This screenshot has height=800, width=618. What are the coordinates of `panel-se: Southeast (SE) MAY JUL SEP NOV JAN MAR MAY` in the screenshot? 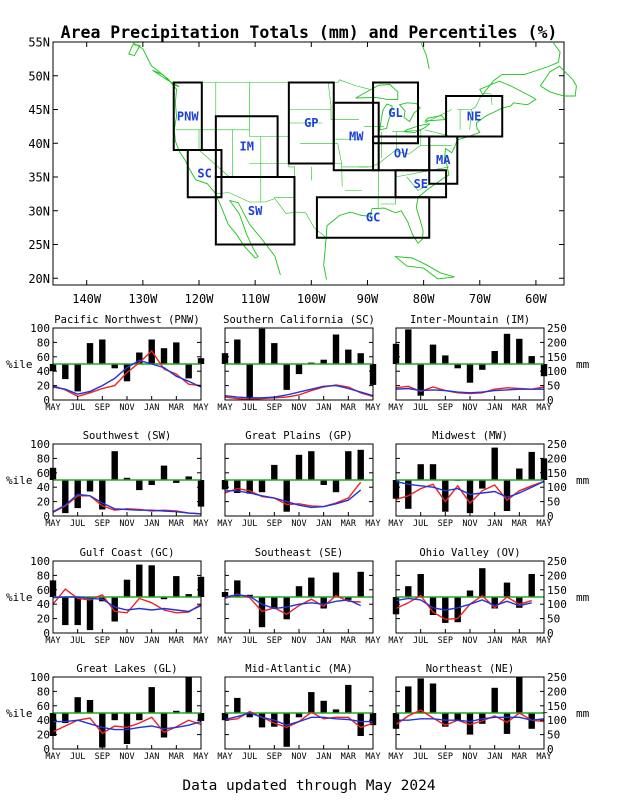 It's located at (298, 596).